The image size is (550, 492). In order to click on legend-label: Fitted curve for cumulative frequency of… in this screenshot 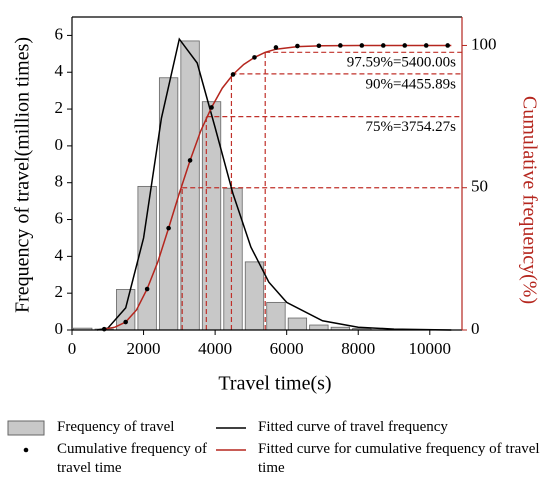, I will do `click(399, 458)`.